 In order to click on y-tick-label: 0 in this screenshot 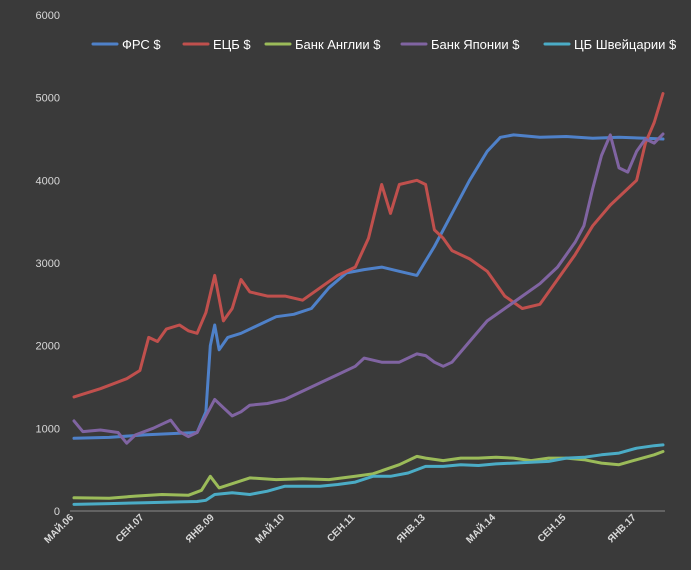, I will do `click(57, 512)`.